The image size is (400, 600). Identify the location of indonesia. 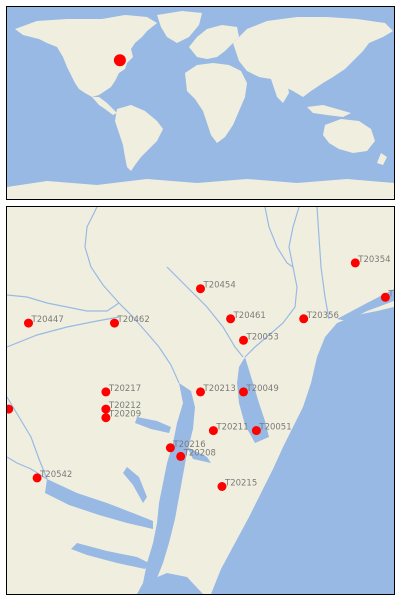
(329, 111).